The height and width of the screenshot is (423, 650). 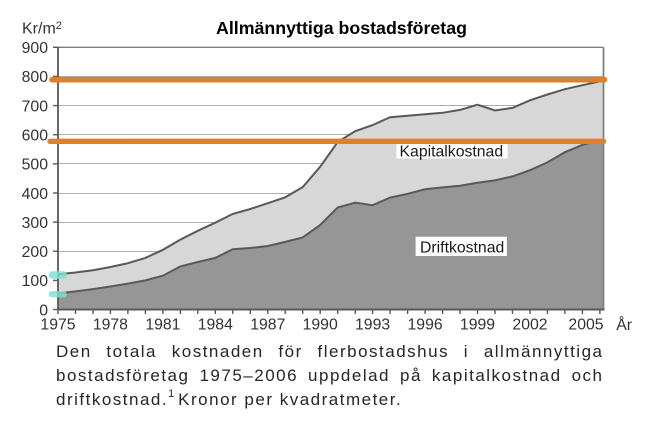 What do you see at coordinates (341, 28) in the screenshot?
I see `svg-text: Allmännyttiga bostadsföretag` at bounding box center [341, 28].